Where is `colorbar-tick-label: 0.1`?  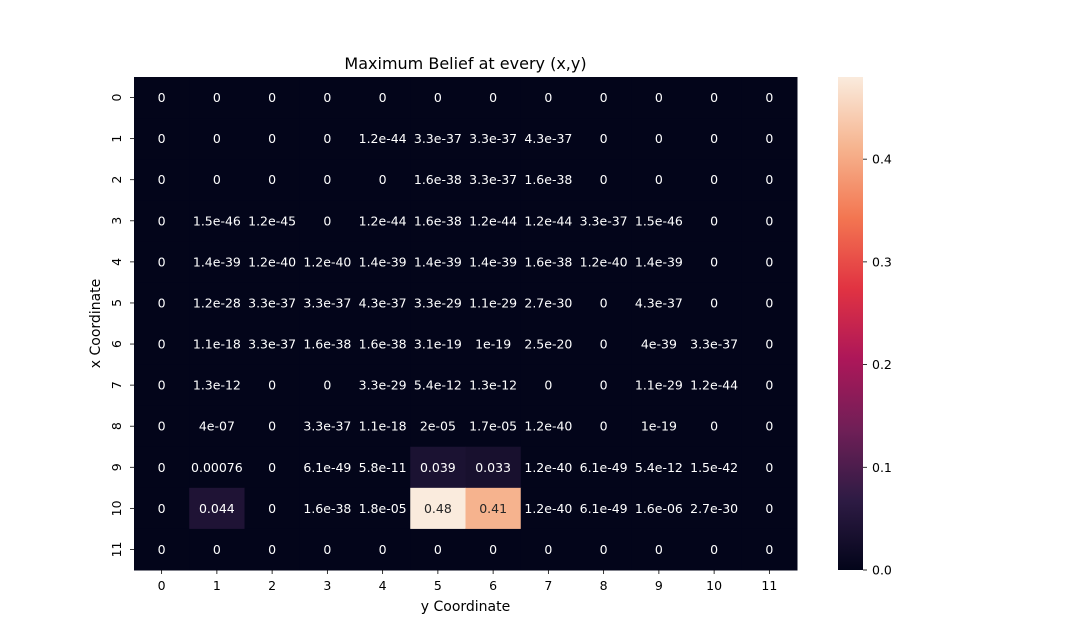 colorbar-tick-label: 0.1 is located at coordinates (882, 467).